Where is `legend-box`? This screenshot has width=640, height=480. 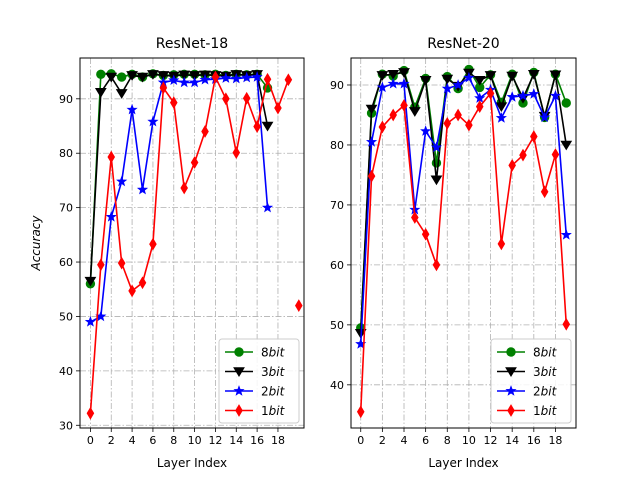
legend-box is located at coordinates (259, 381).